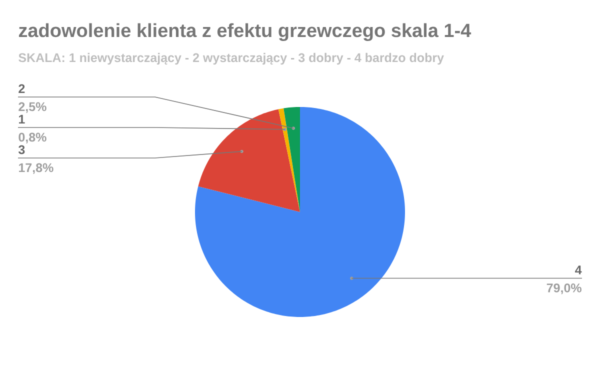 This screenshot has width=600, height=371. What do you see at coordinates (564, 289) in the screenshot?
I see `data-label: 79,0%` at bounding box center [564, 289].